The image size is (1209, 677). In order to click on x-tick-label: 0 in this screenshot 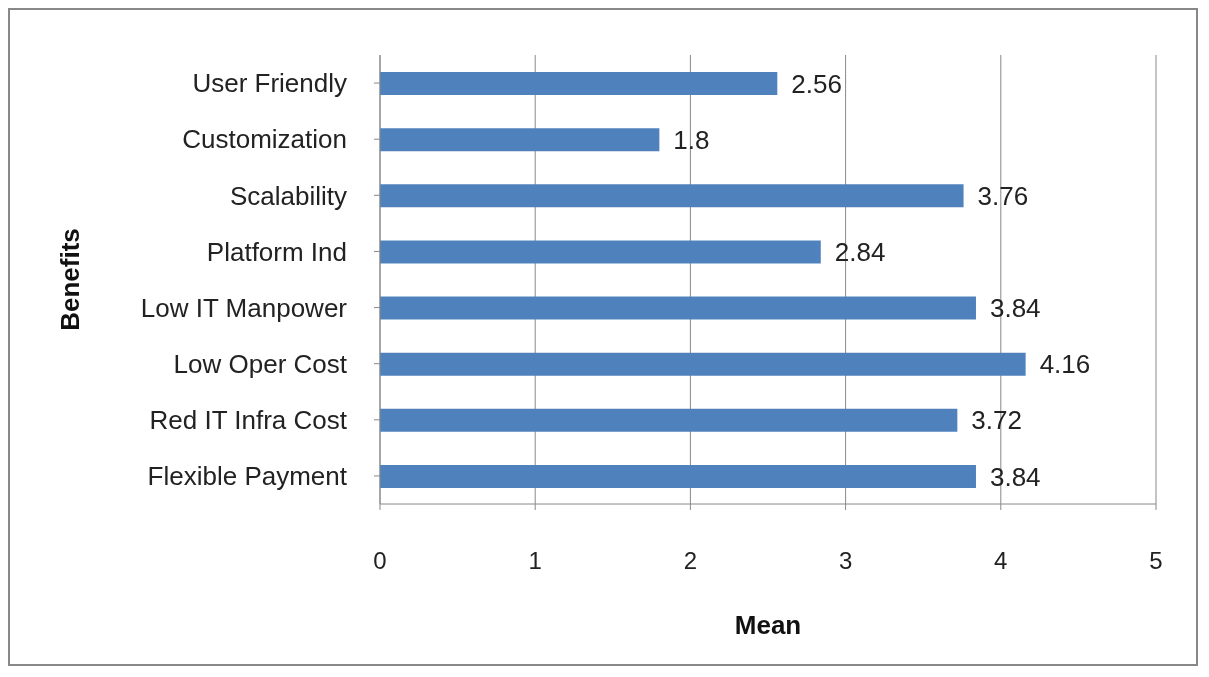, I will do `click(380, 561)`.